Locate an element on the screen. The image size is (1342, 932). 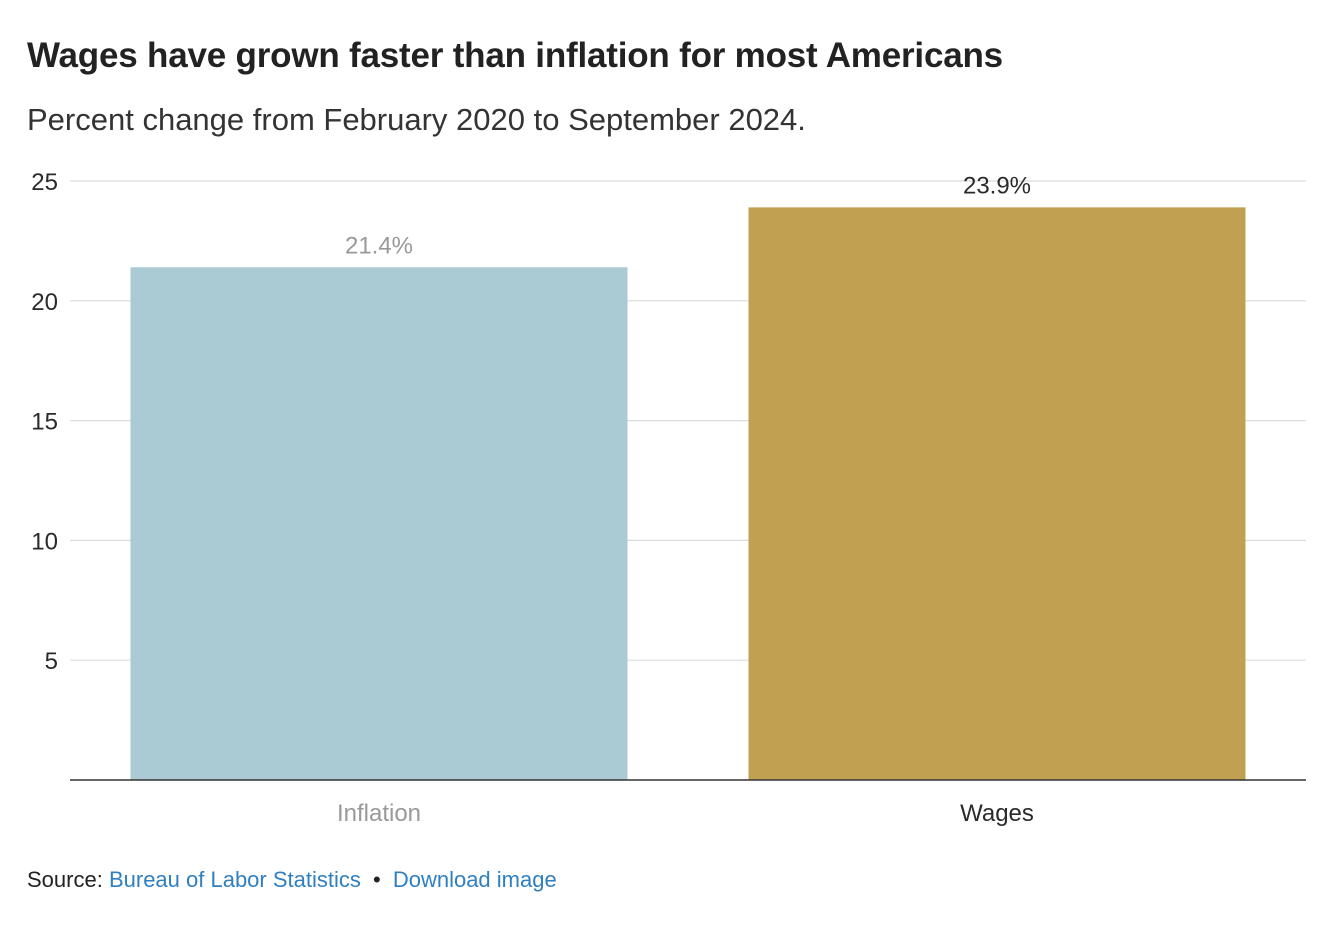
source-label: Source: is located at coordinates (65, 879).